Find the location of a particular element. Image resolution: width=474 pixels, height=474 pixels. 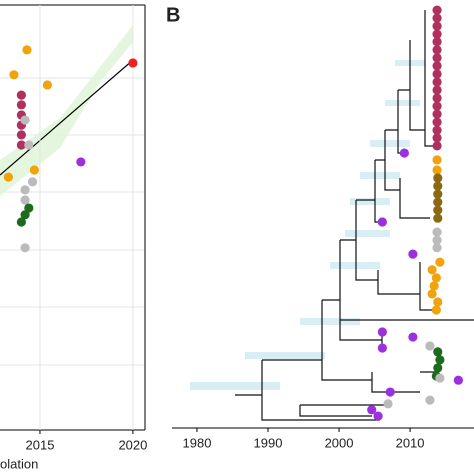

regression-line is located at coordinates (67, 117).